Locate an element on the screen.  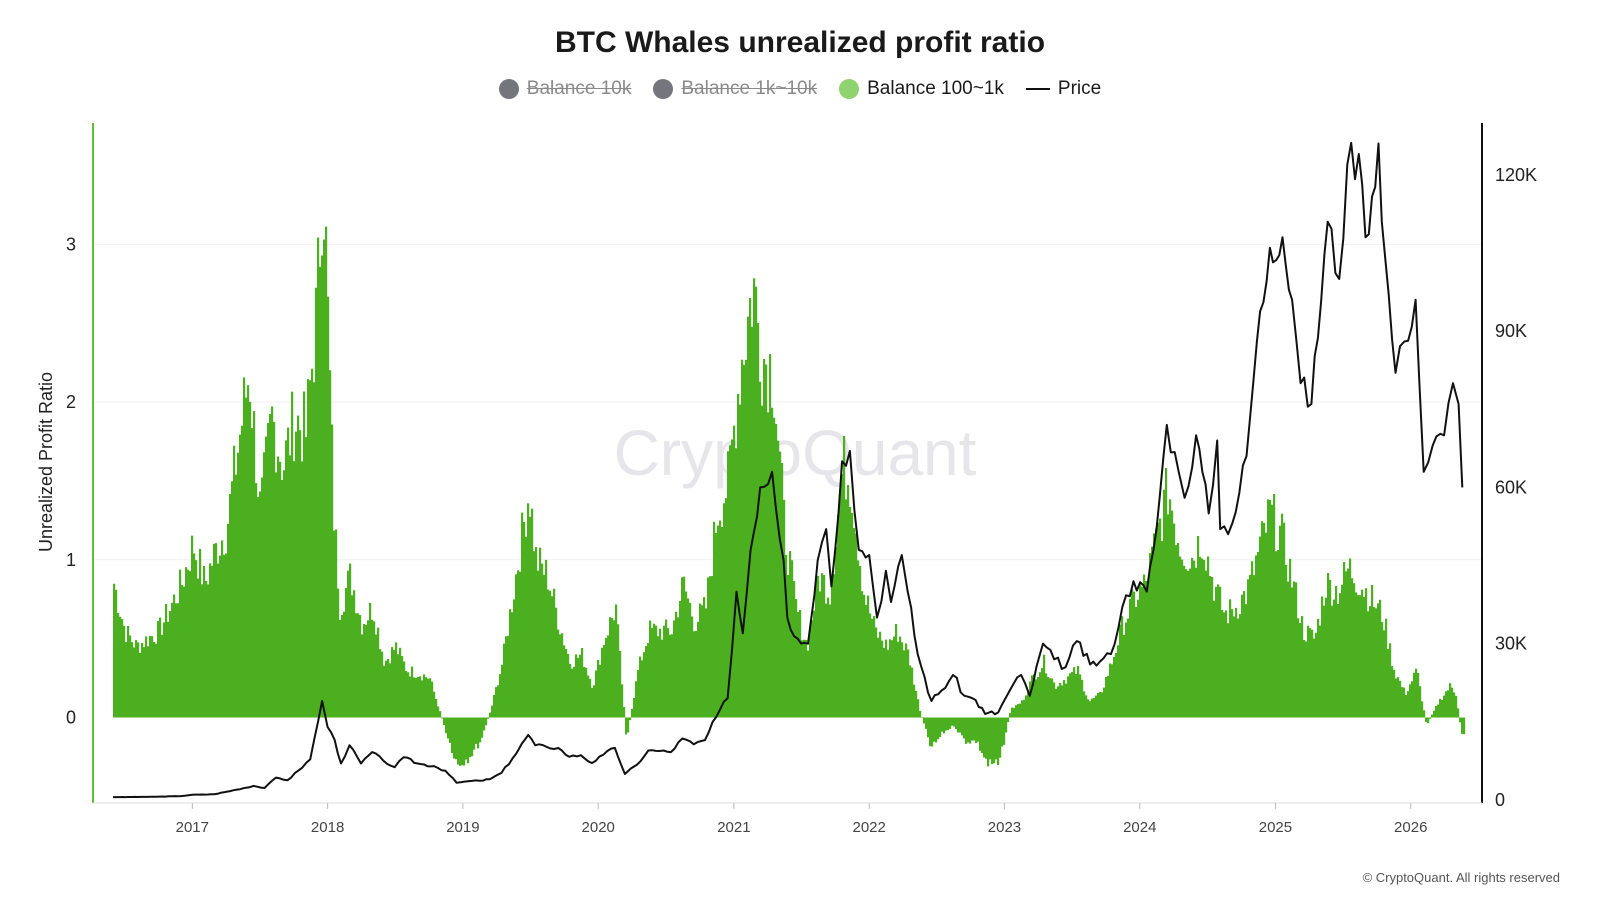
x-tick-label: 2021 is located at coordinates (733, 827).